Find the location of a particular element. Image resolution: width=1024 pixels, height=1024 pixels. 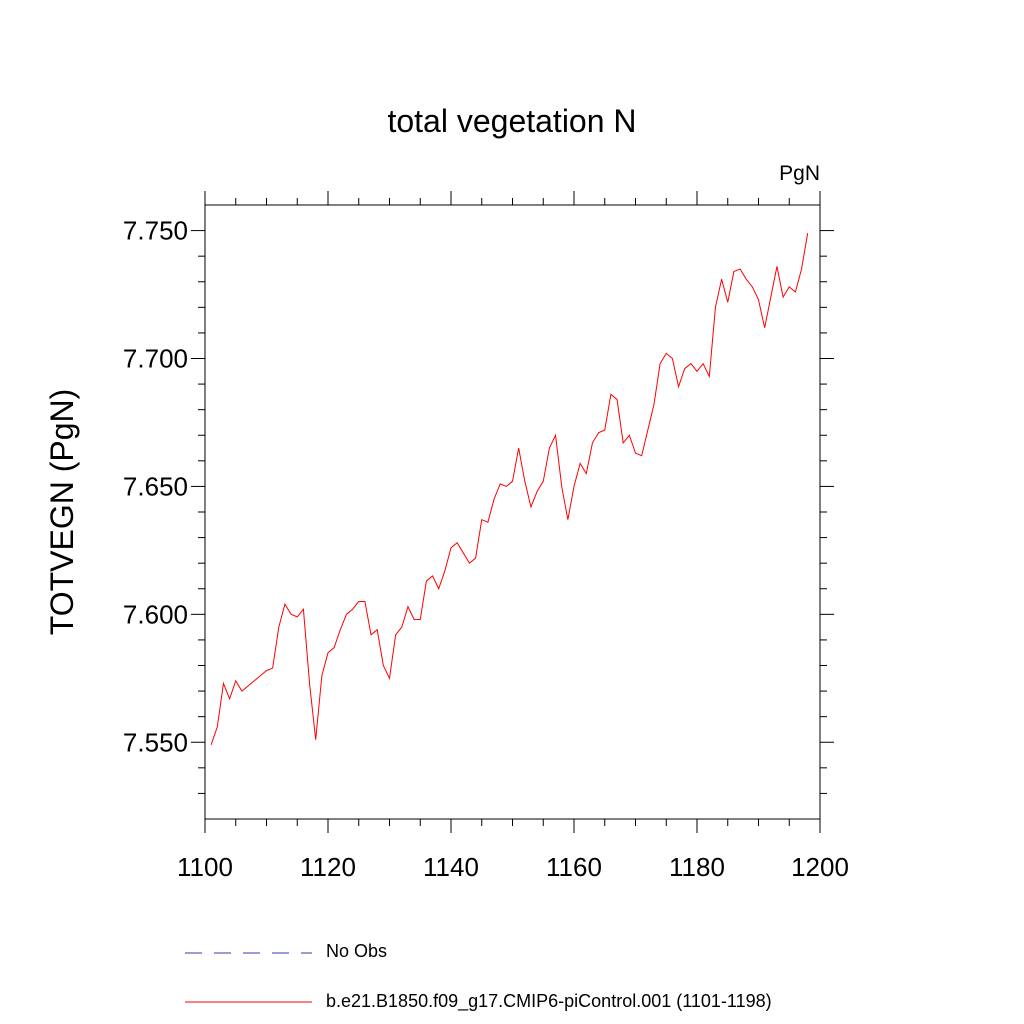

x-tick-label: 1160 is located at coordinates (574, 867).